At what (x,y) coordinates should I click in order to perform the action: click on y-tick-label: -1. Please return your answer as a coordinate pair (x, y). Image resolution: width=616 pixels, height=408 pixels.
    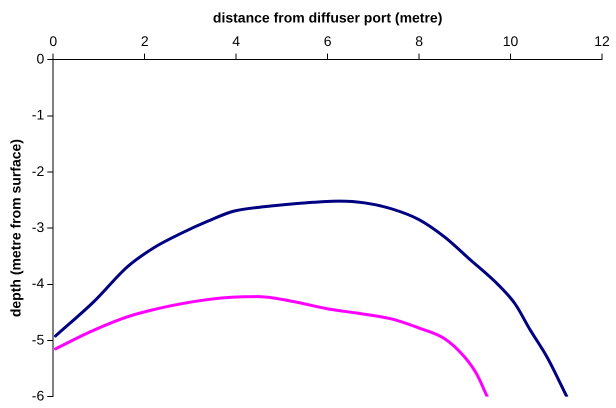
    Looking at the image, I should click on (38, 114).